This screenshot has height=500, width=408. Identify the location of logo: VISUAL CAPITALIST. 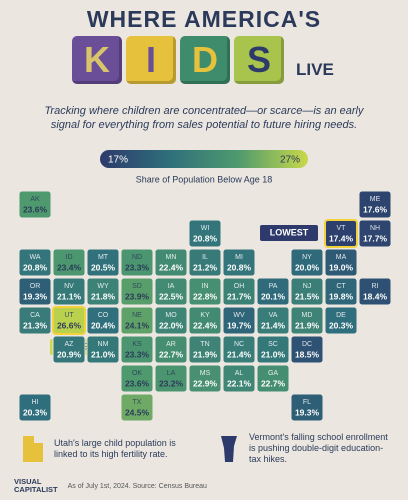
(36, 486).